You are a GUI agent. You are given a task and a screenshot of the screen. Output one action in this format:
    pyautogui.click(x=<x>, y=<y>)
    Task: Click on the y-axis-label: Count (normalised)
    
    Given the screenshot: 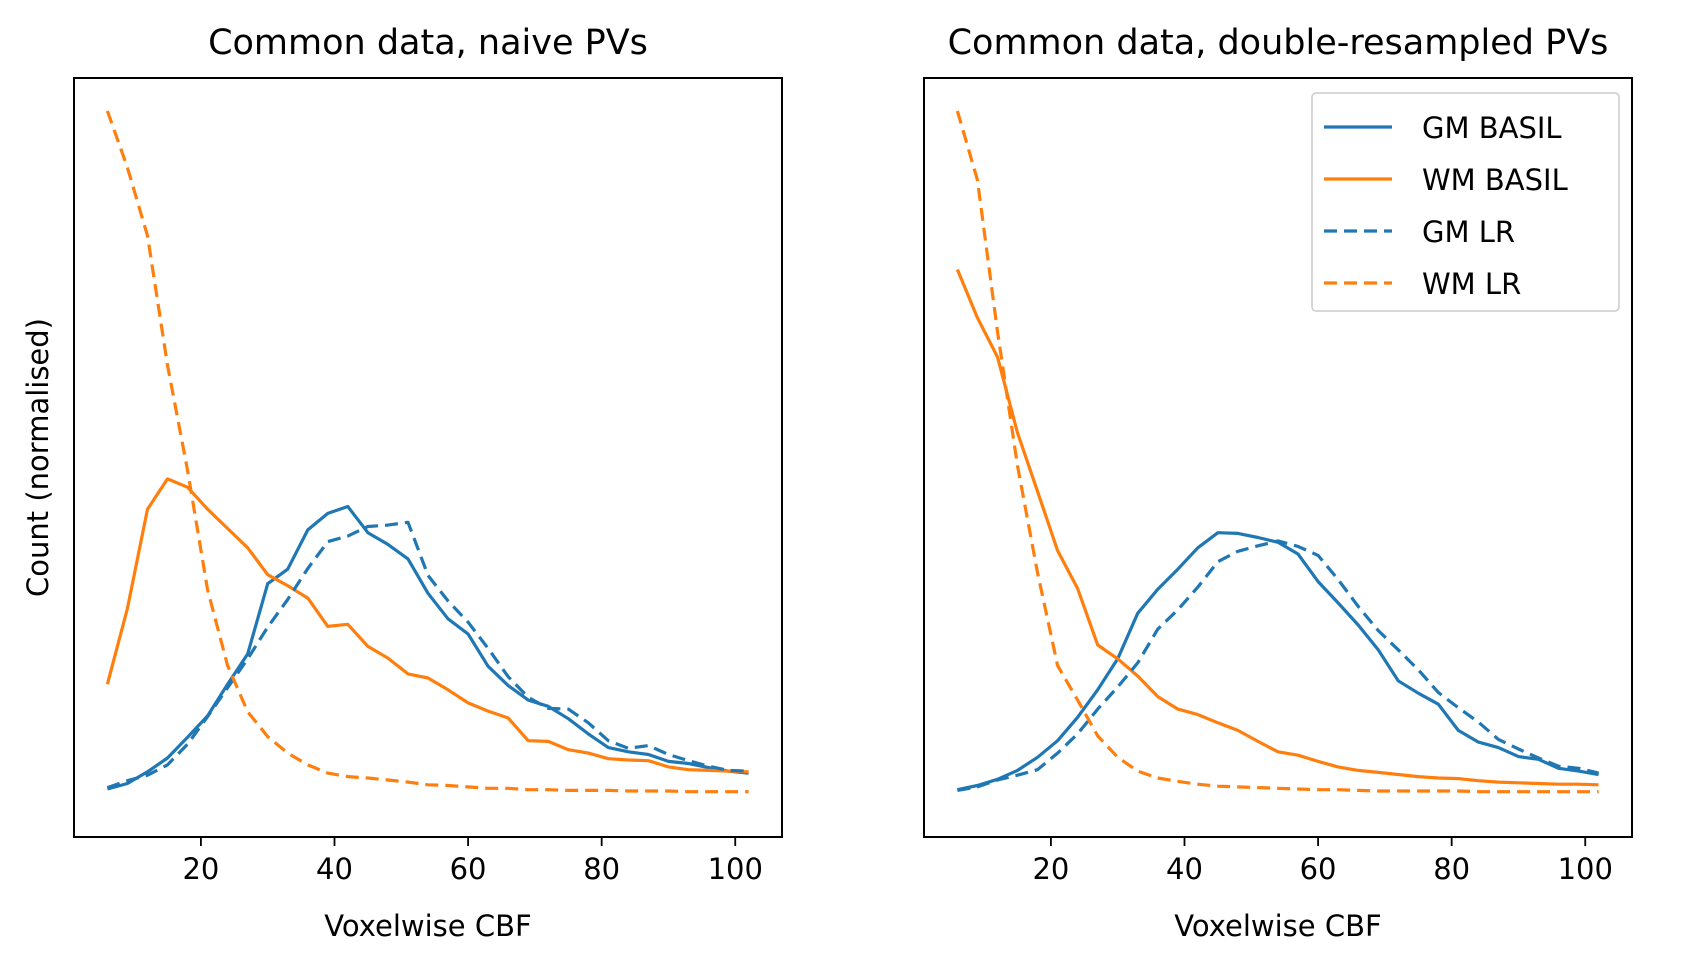 What is the action you would take?
    pyautogui.click(x=38, y=457)
    